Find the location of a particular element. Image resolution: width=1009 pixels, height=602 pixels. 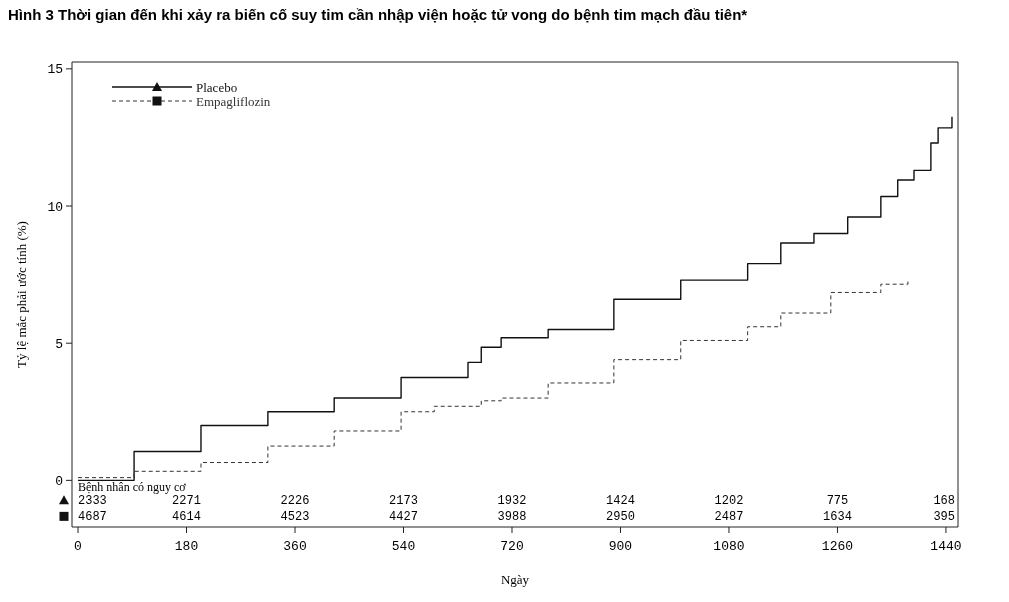

x-tick-label: 180 is located at coordinates (186, 546).